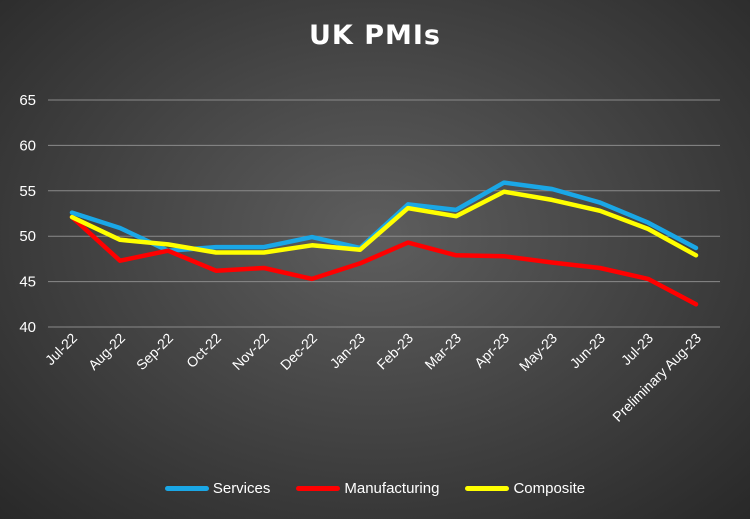 The height and width of the screenshot is (519, 750). Describe the element at coordinates (392, 488) in the screenshot. I see `legend-label: Manufacturing` at that location.